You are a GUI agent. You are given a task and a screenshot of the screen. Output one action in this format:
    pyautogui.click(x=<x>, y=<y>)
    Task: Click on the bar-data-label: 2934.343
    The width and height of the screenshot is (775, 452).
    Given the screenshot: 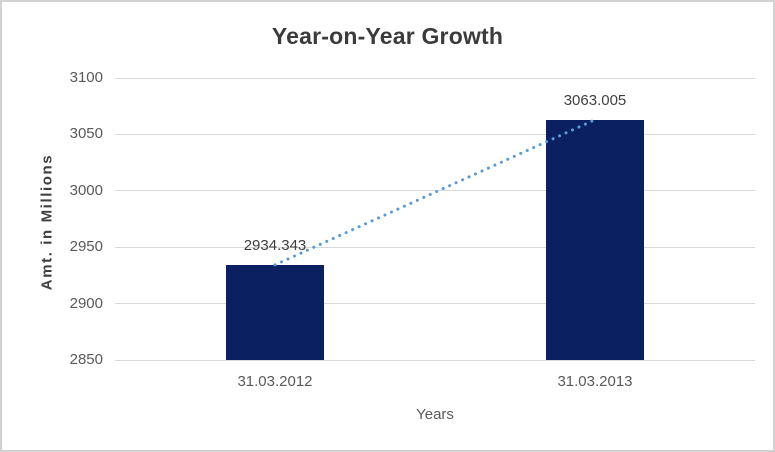 What is the action you would take?
    pyautogui.click(x=275, y=245)
    